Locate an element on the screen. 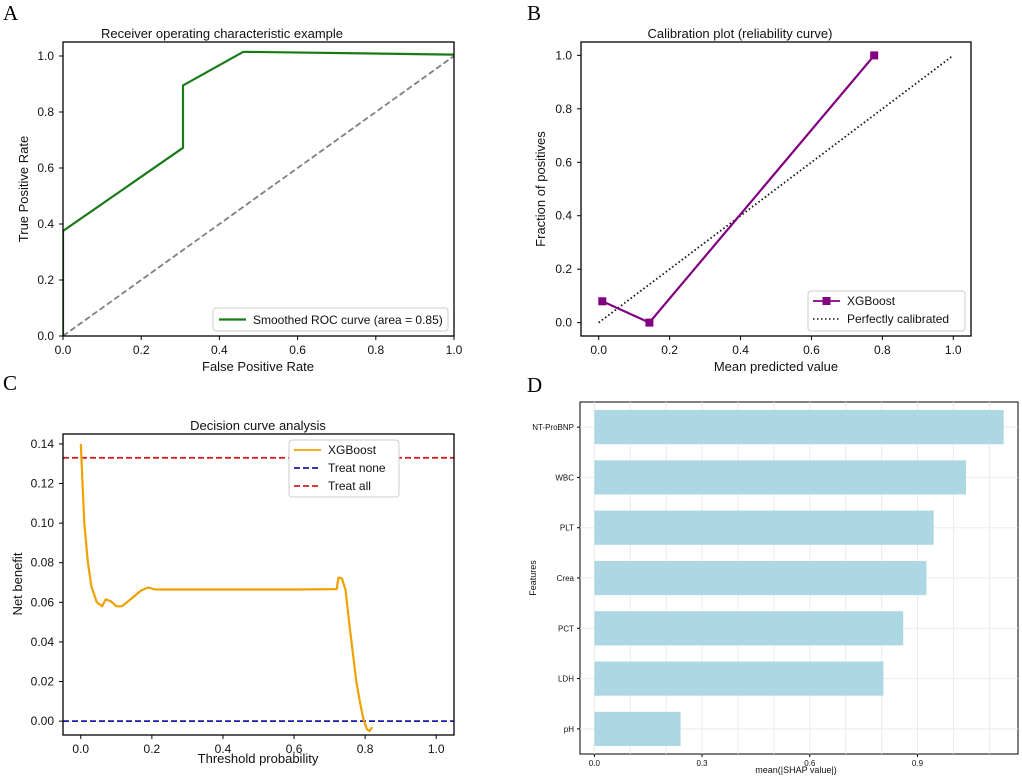  x-axis-label: mean(|SHAP value|) is located at coordinates (796, 770).